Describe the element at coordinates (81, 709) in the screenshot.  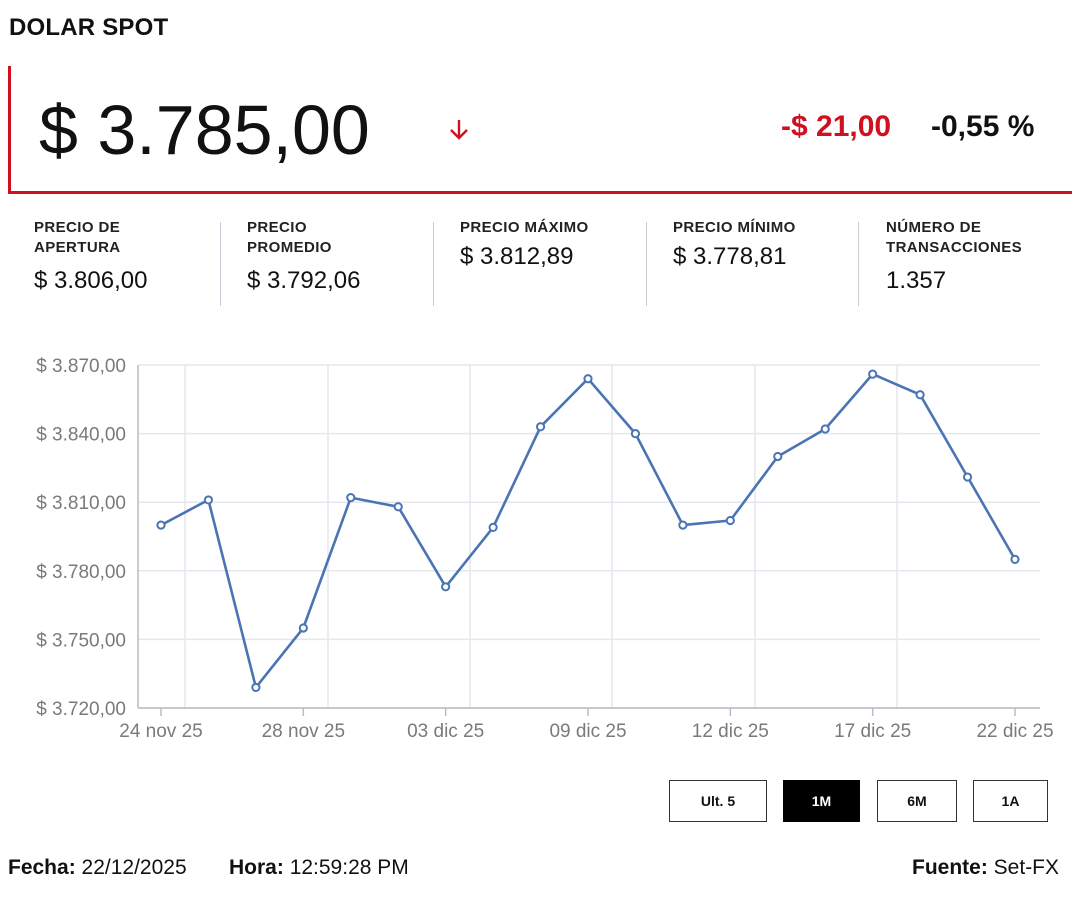
I see `y-tick-label: $ 3.720,00` at that location.